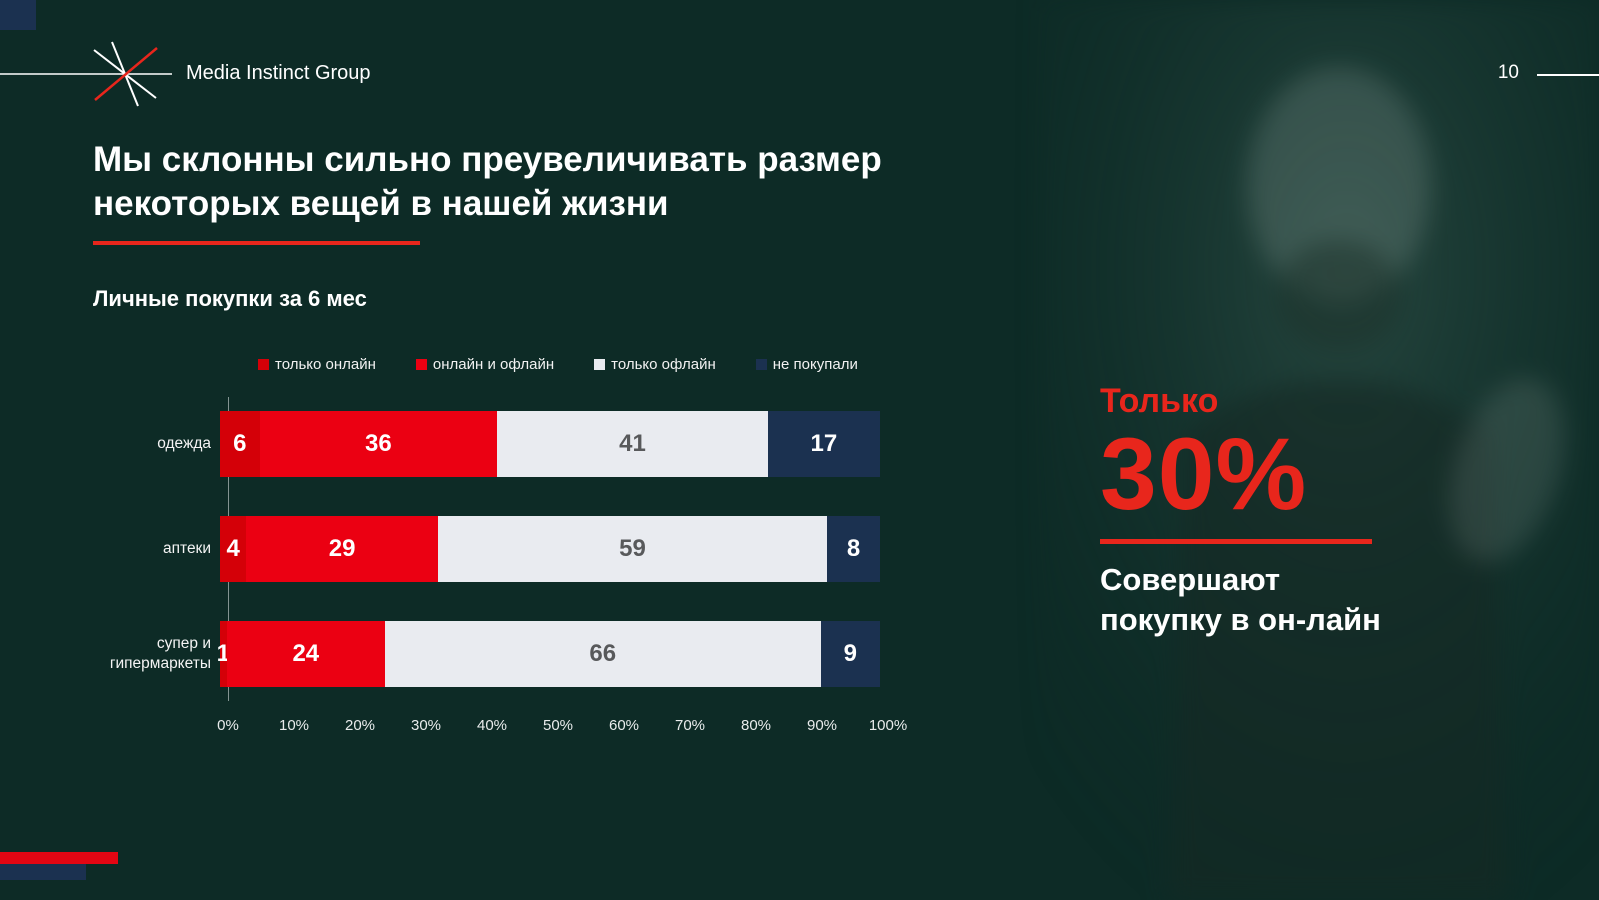  I want to click on bottom-accent-red, so click(59, 858).